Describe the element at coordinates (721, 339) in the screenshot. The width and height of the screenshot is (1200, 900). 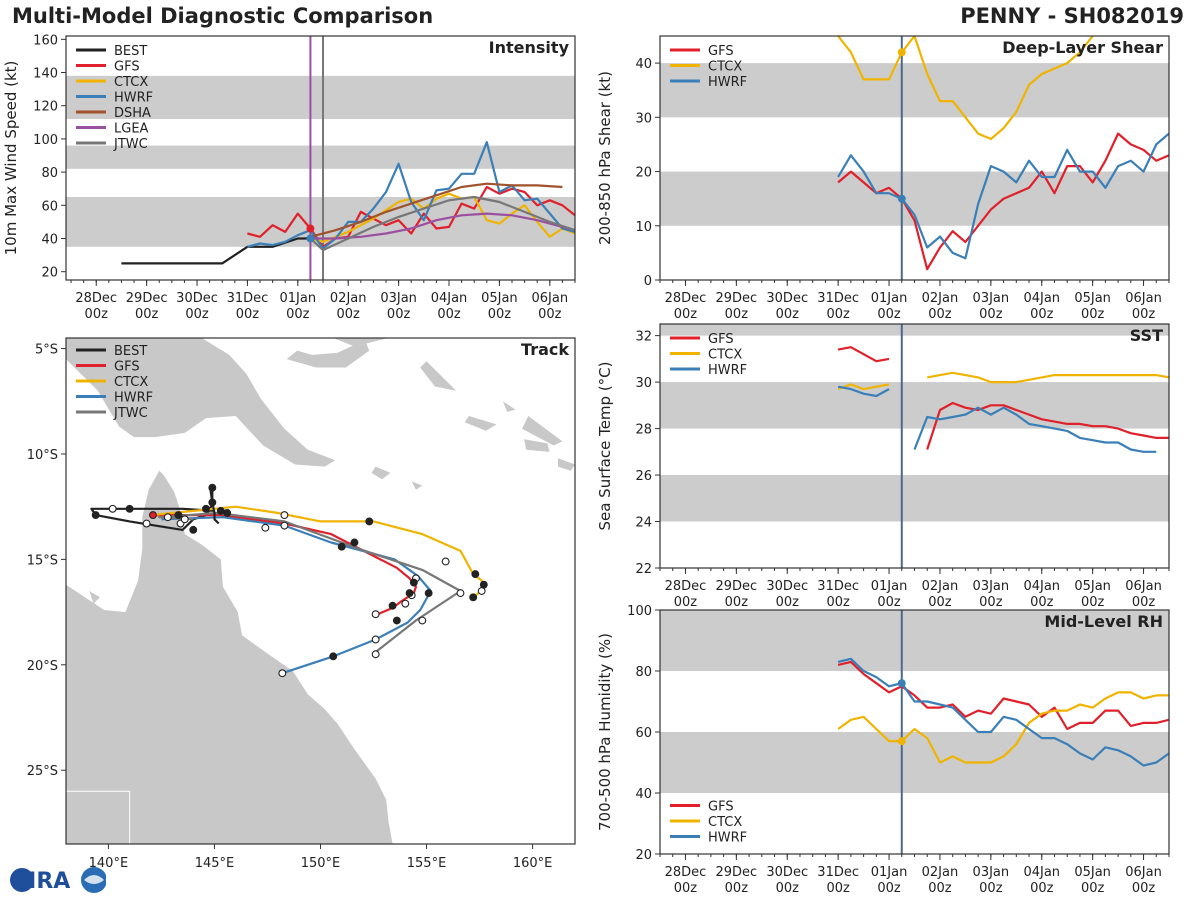
I see `sst-legend-label: GFS` at that location.